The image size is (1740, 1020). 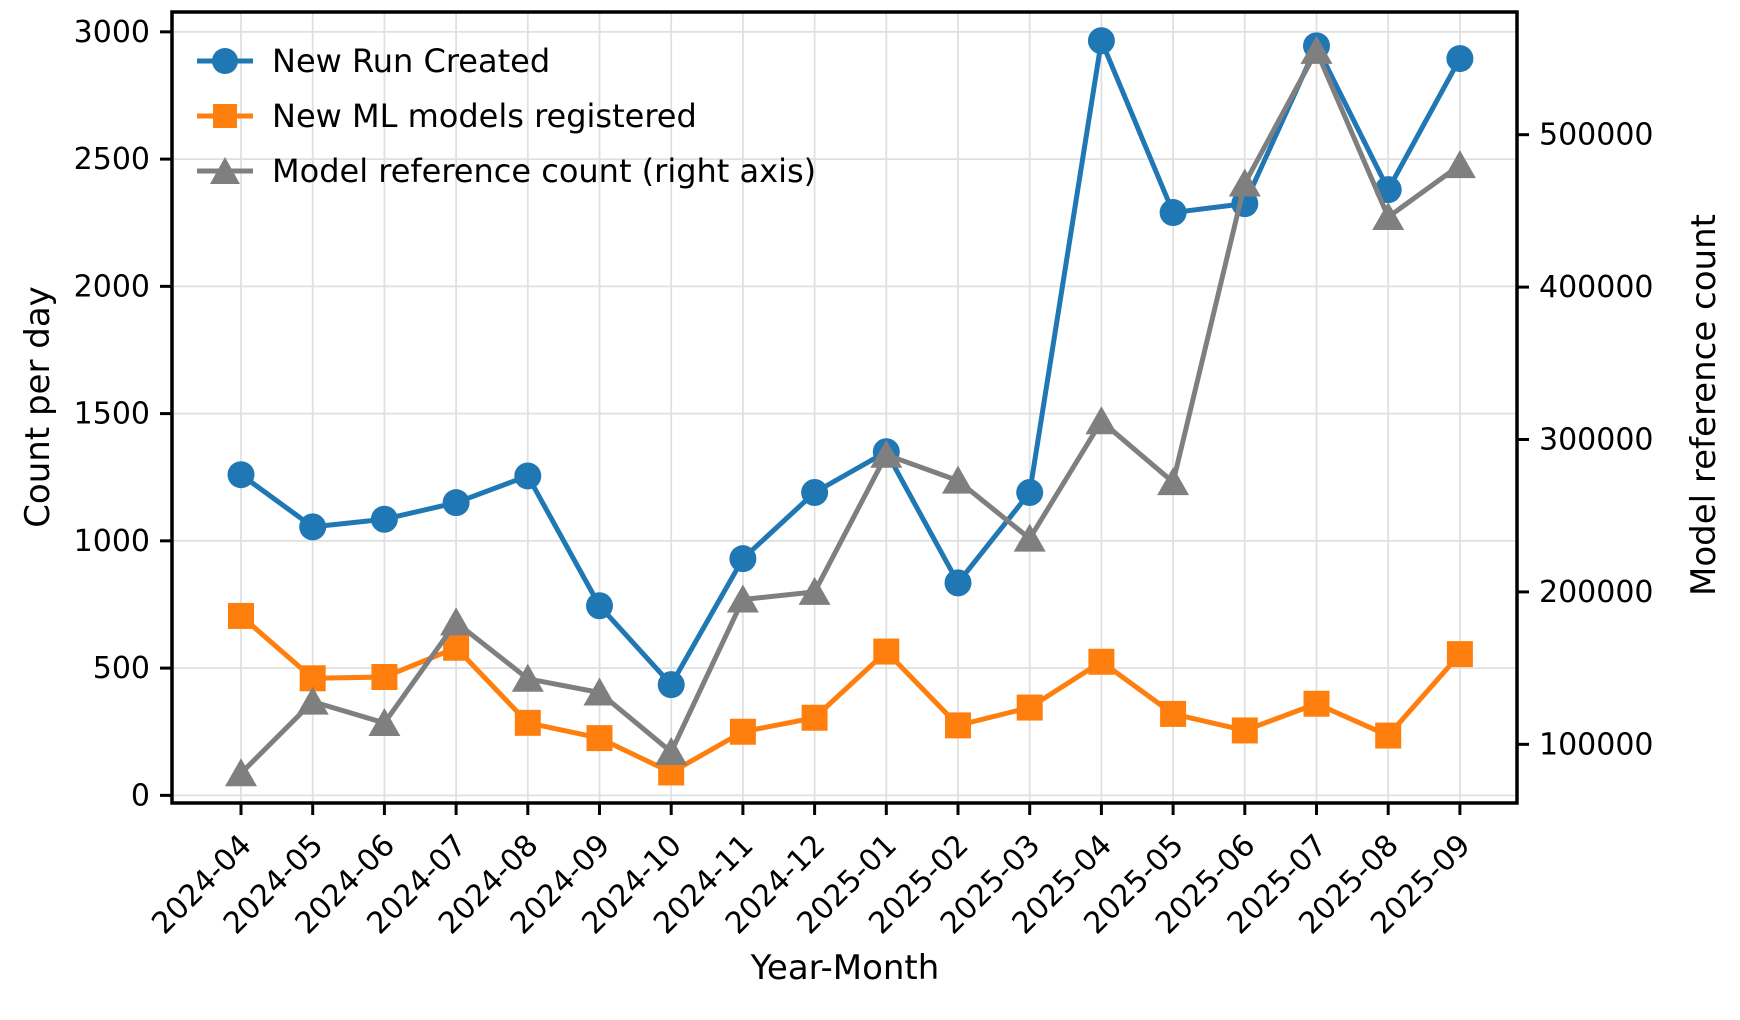 I want to click on legend-label: New ML models registered, so click(x=484, y=115).